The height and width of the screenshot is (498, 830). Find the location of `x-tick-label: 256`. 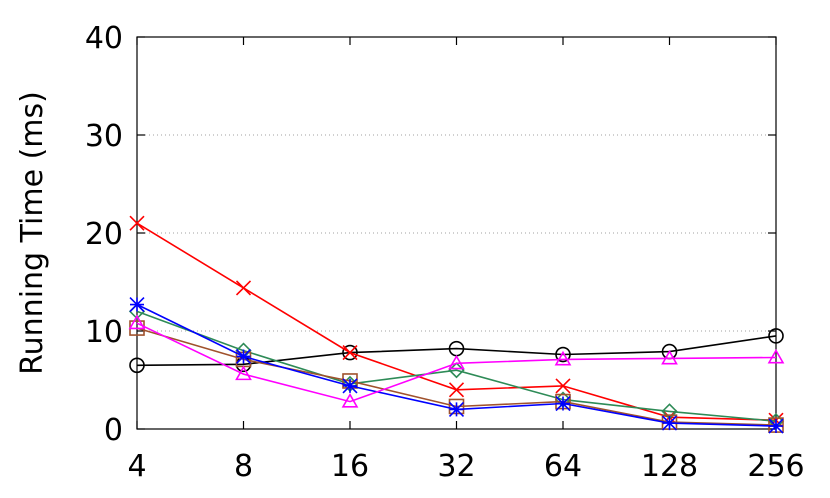

x-tick-label: 256 is located at coordinates (775, 466).